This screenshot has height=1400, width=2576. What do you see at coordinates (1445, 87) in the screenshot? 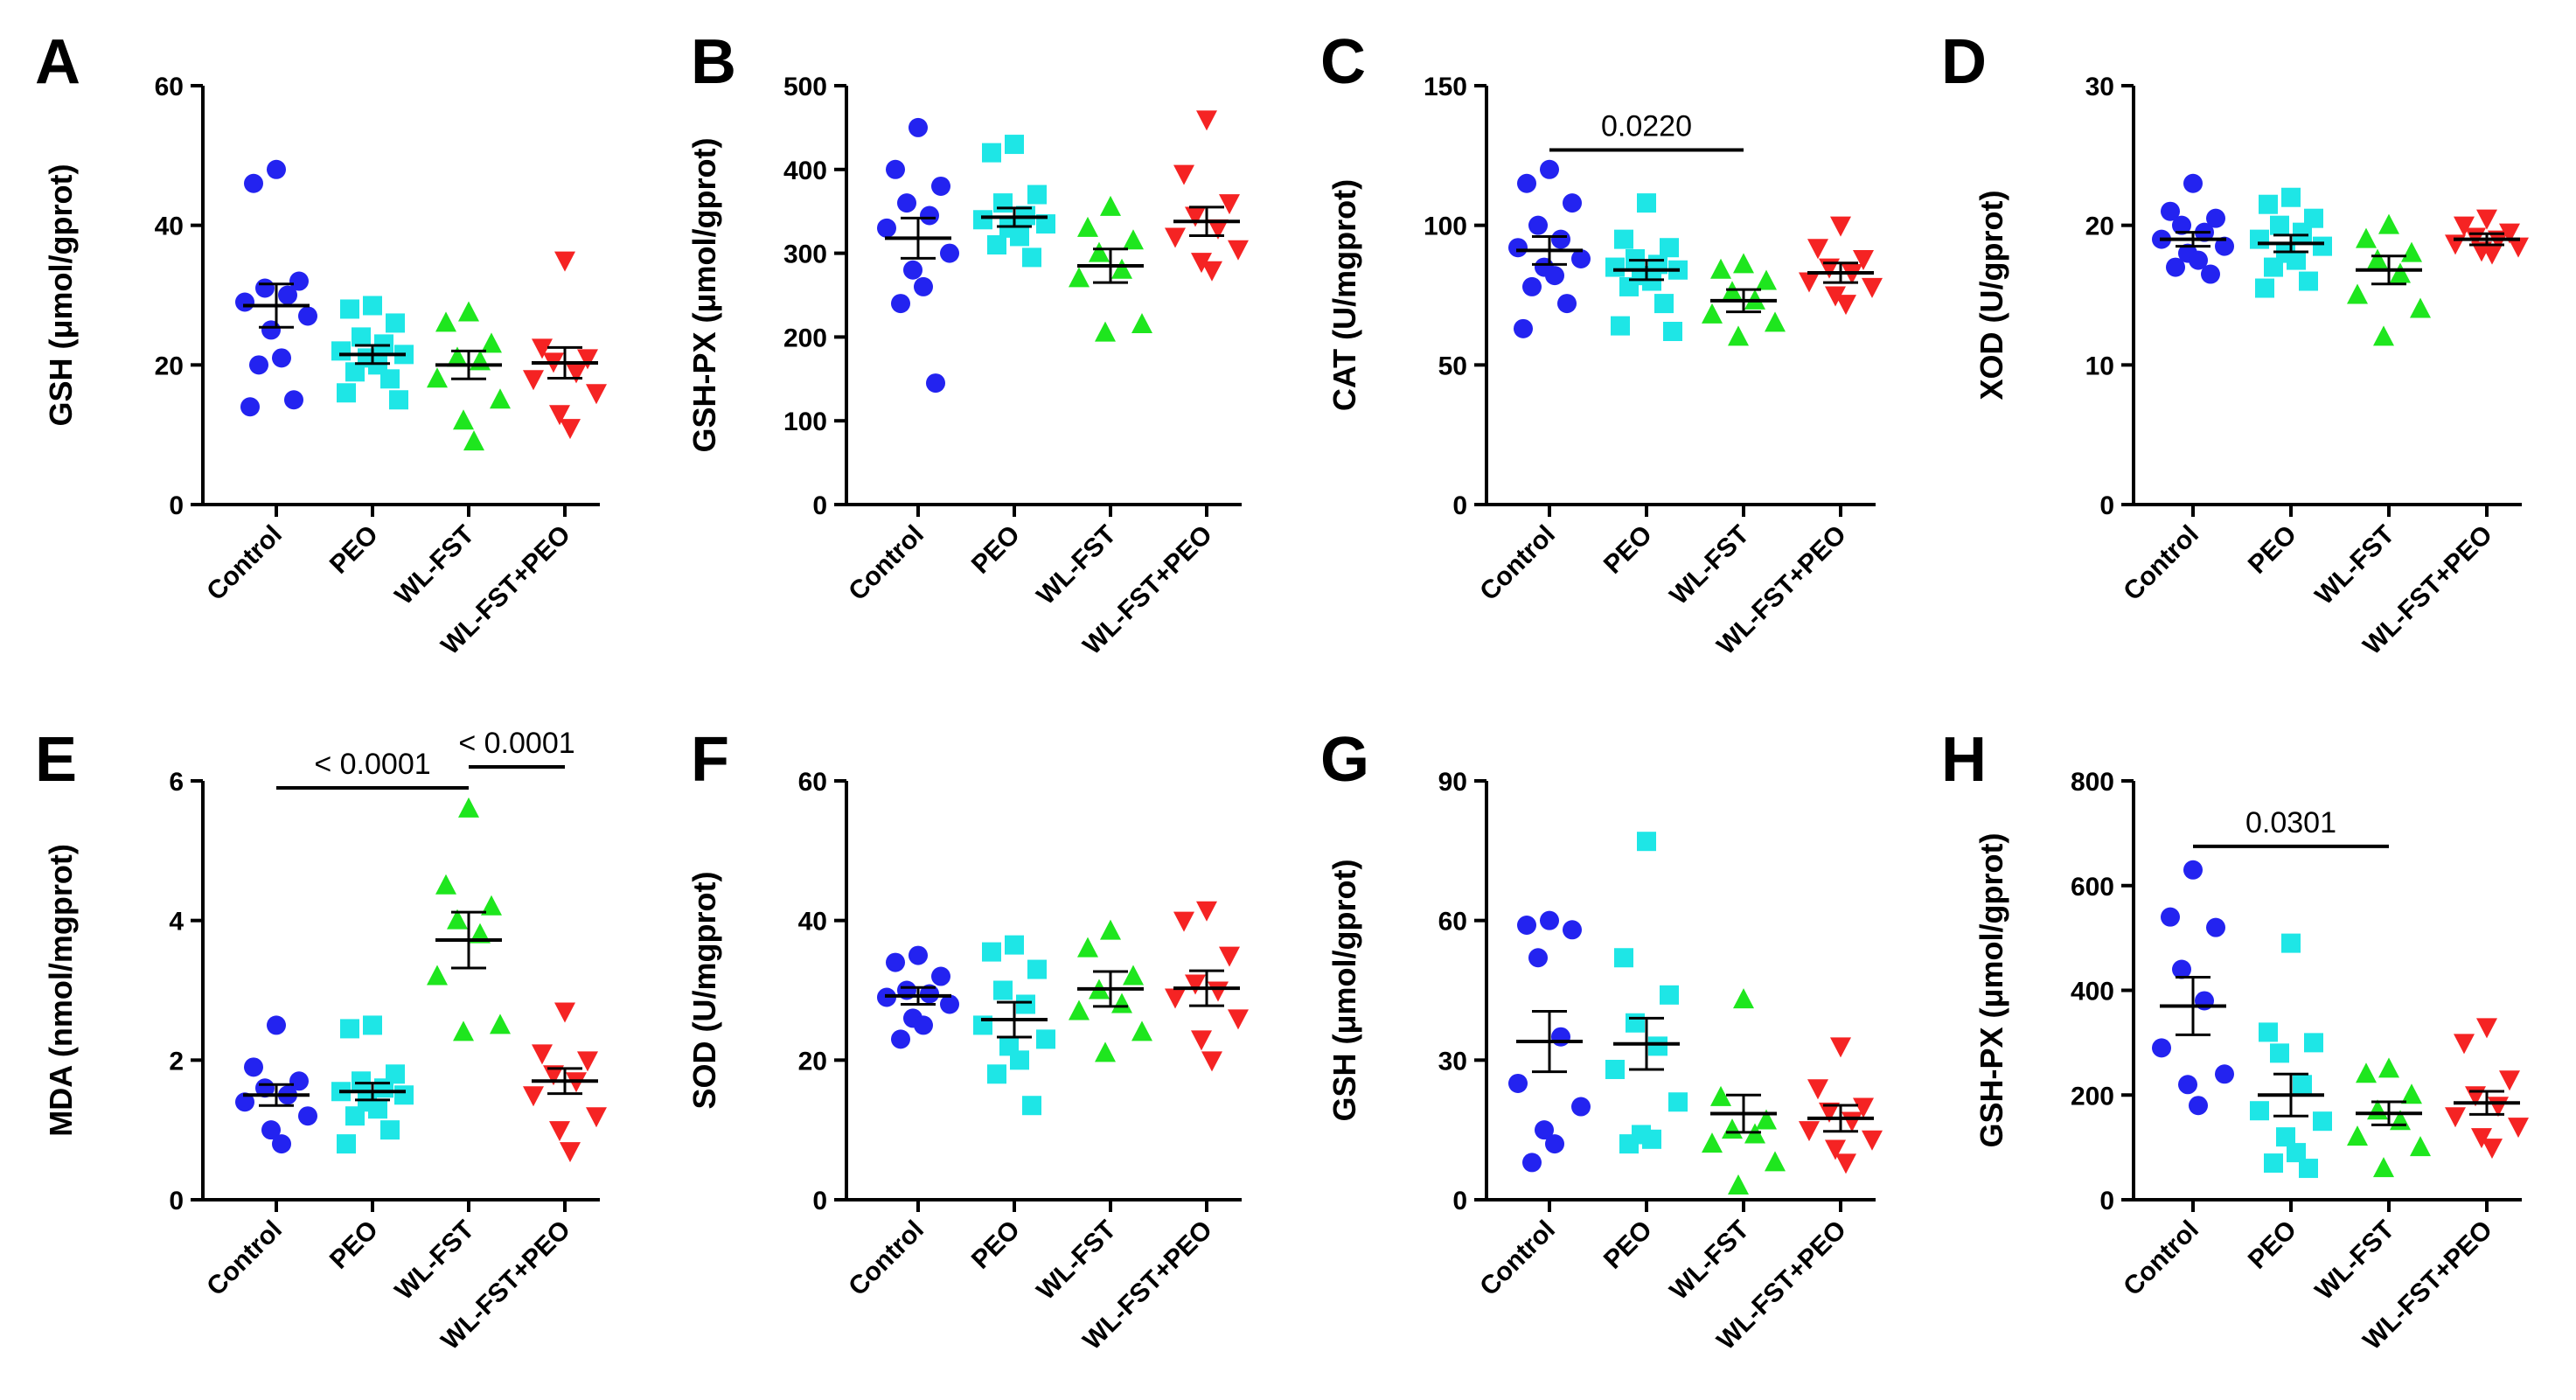
I see `y-tick-label: 150` at bounding box center [1445, 87].